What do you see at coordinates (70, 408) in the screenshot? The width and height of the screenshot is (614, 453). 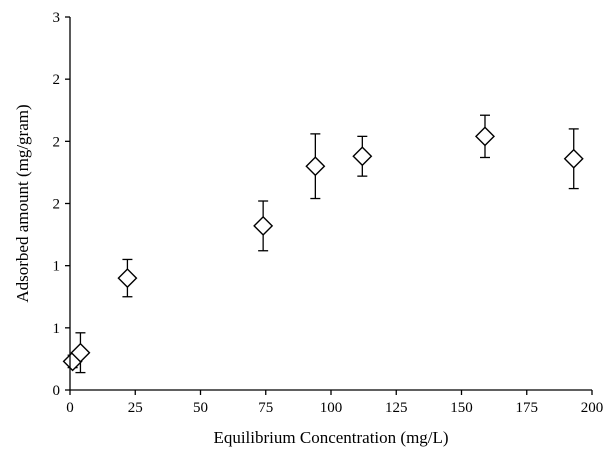 I see `x-tick-label: 0` at bounding box center [70, 408].